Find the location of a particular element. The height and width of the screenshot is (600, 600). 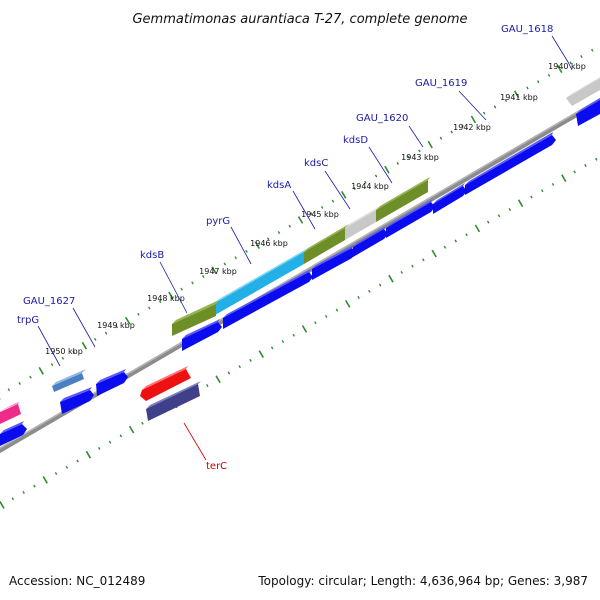

label-gau-1627: GAU_1627 is located at coordinates (49, 301).